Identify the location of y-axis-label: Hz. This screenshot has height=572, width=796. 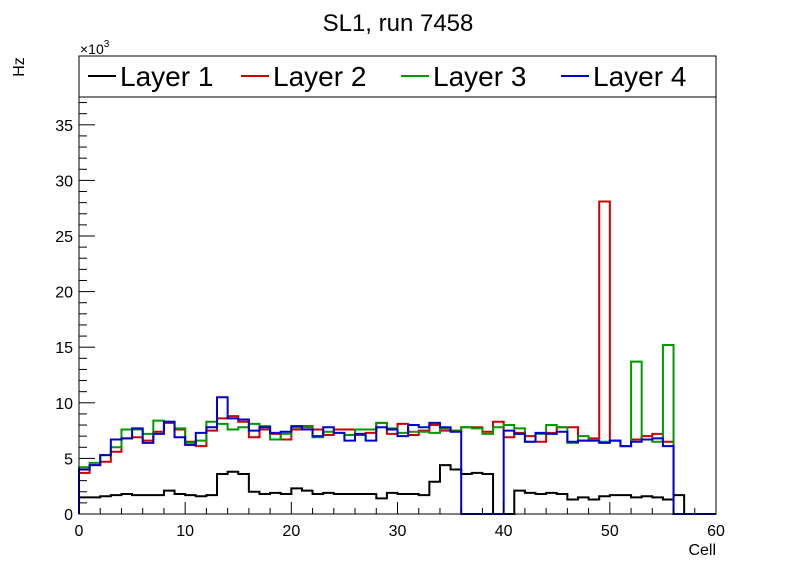
(19, 67).